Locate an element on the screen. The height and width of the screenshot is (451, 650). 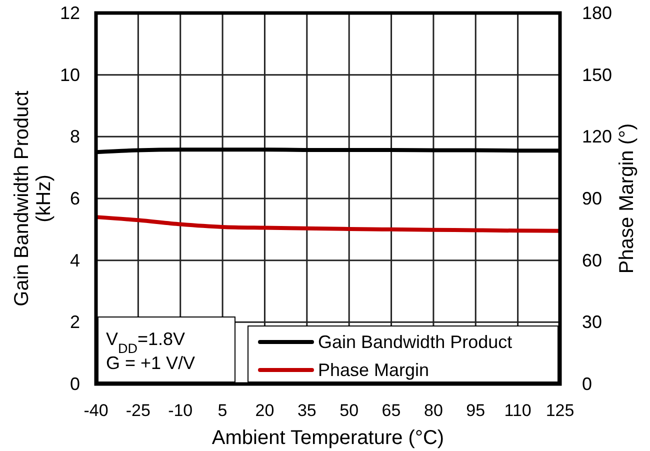
x-tick-label: -40 is located at coordinates (96, 410).